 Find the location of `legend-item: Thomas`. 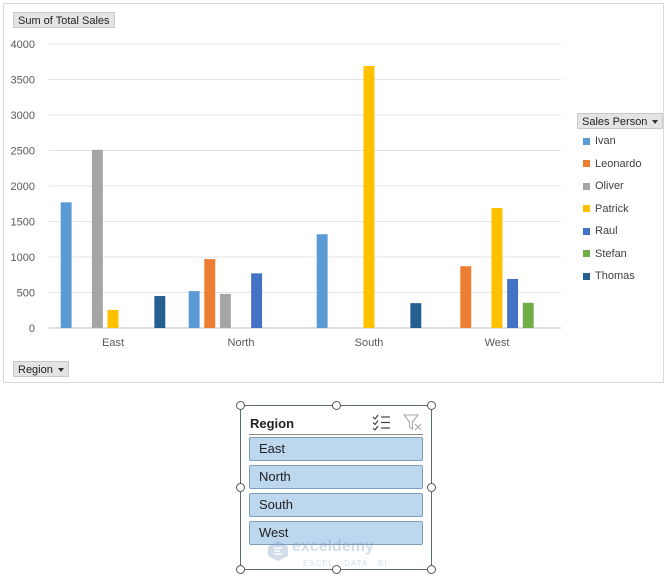

legend-item: Thomas is located at coordinates (620, 276).